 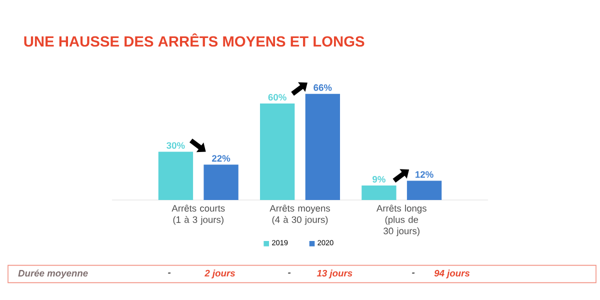 I want to click on data-label: 9%, so click(x=379, y=179).